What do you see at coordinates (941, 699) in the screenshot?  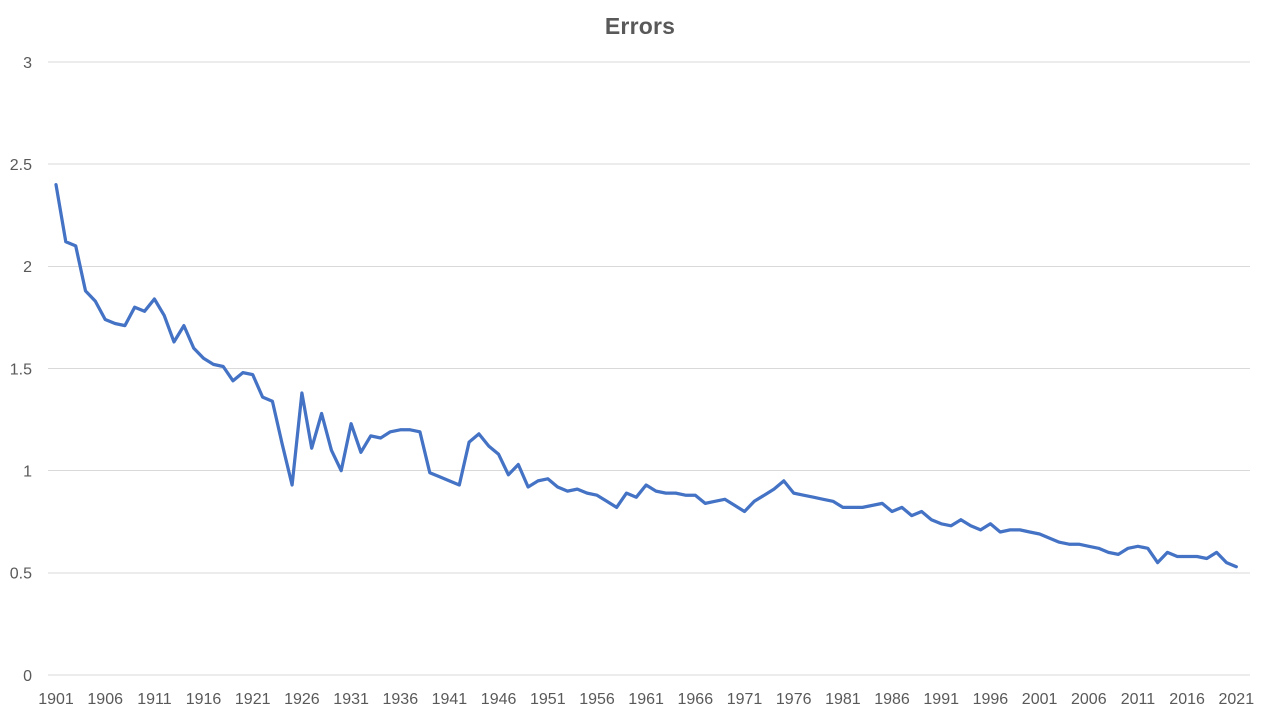 I see `x-axis-tick-label: 1991` at bounding box center [941, 699].